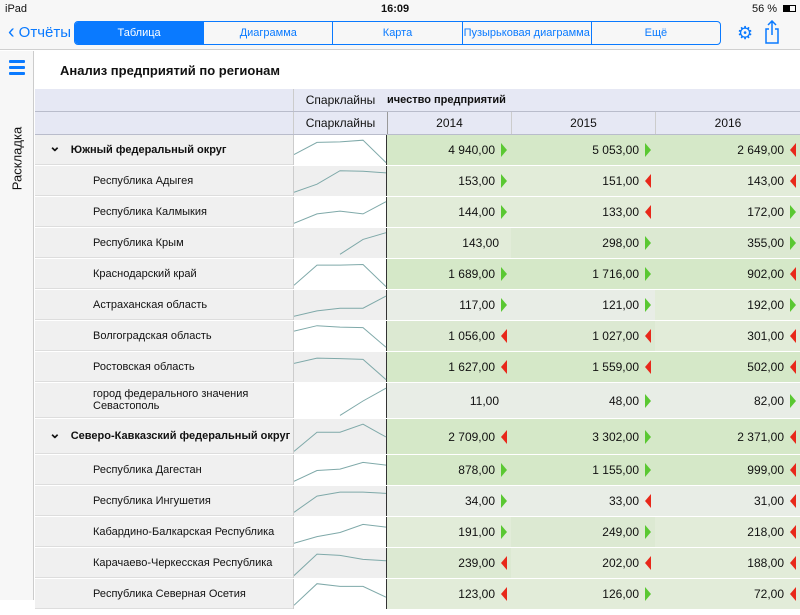 The height and width of the screenshot is (615, 800). I want to click on tab-chart: Диаграмма, so click(267, 33).